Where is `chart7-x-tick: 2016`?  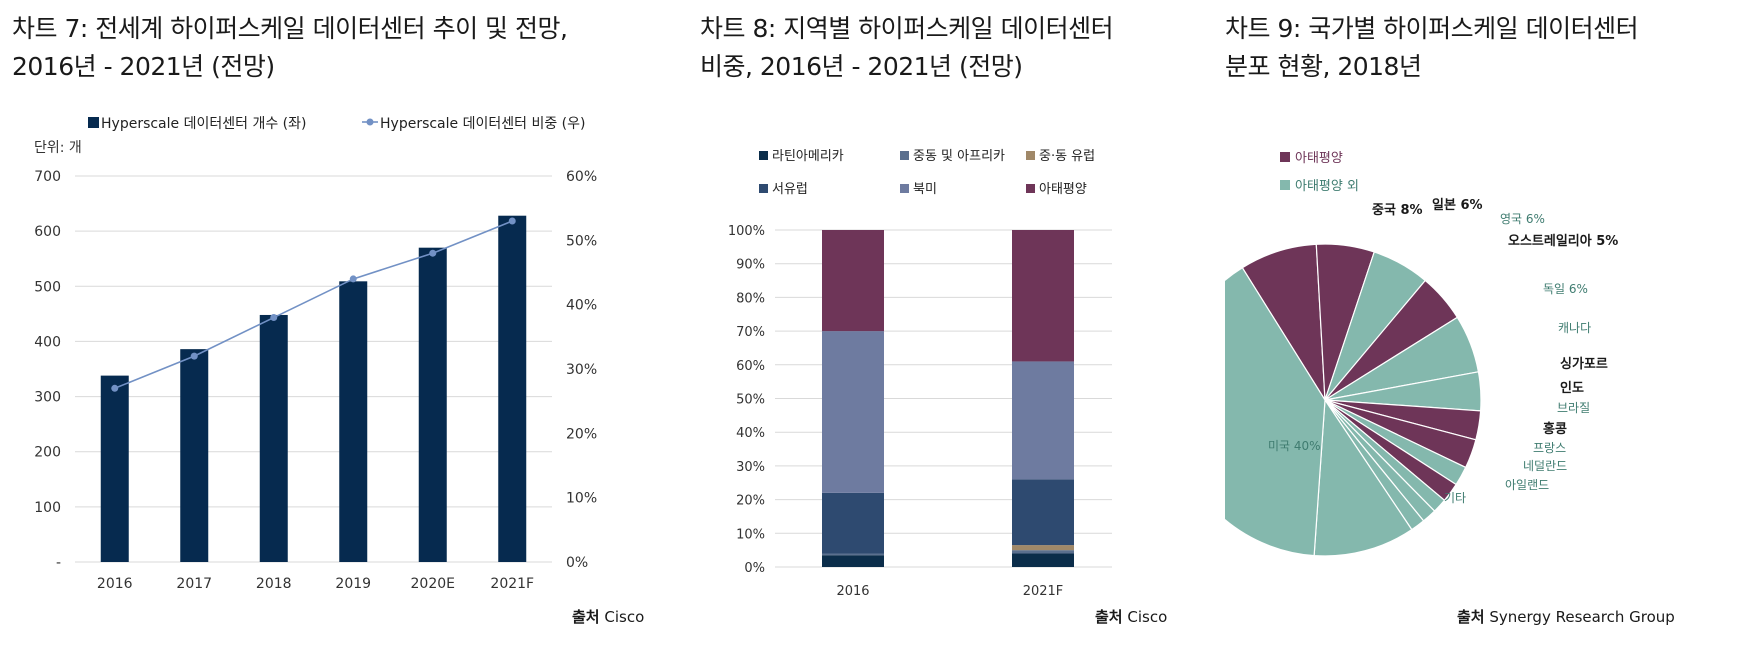 chart7-x-tick: 2016 is located at coordinates (115, 584).